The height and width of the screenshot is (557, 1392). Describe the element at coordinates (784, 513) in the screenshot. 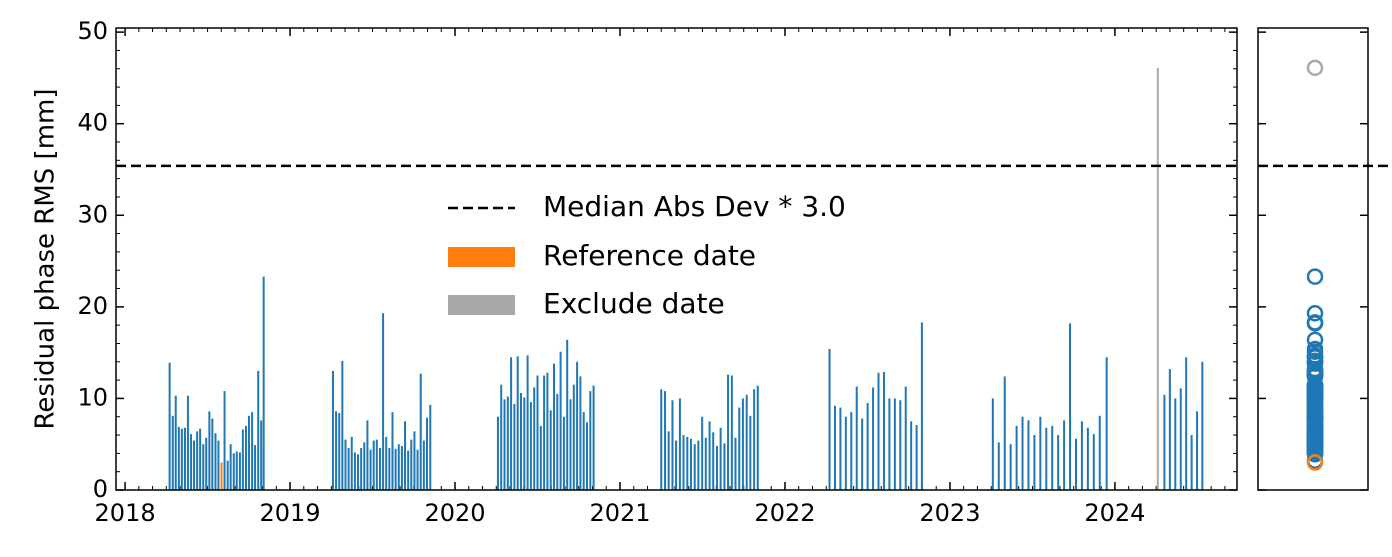

I see `x-tick-label: 2022` at that location.